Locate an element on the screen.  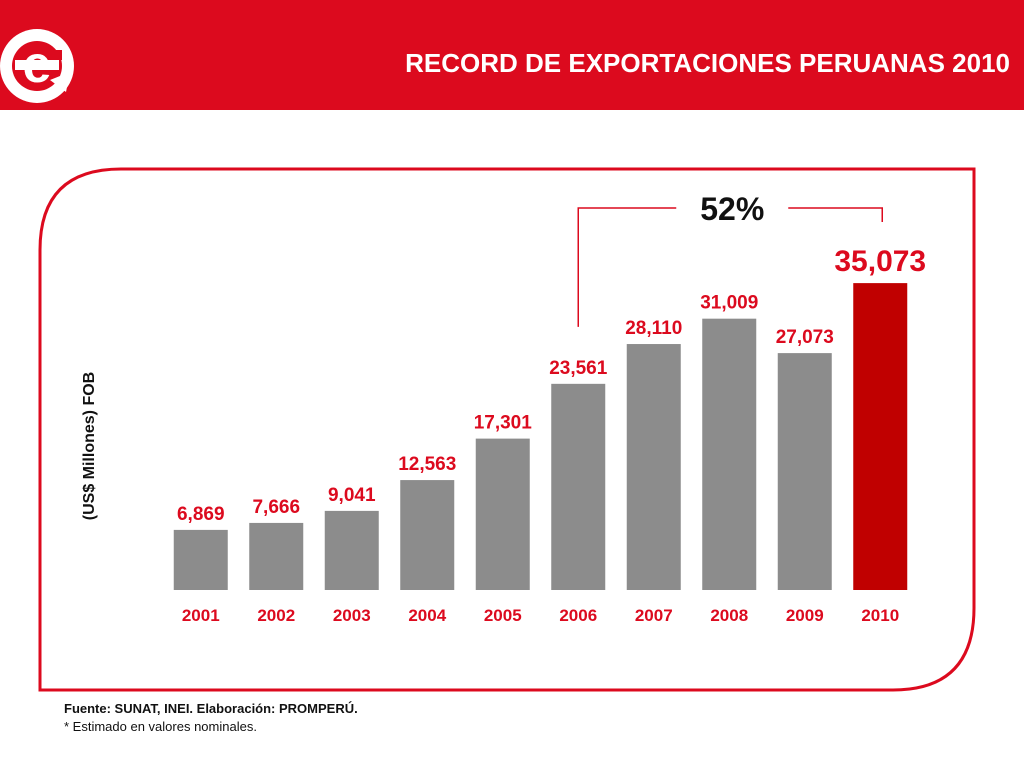
y-axis-label: (US$ Millones) FOB is located at coordinates (89, 446).